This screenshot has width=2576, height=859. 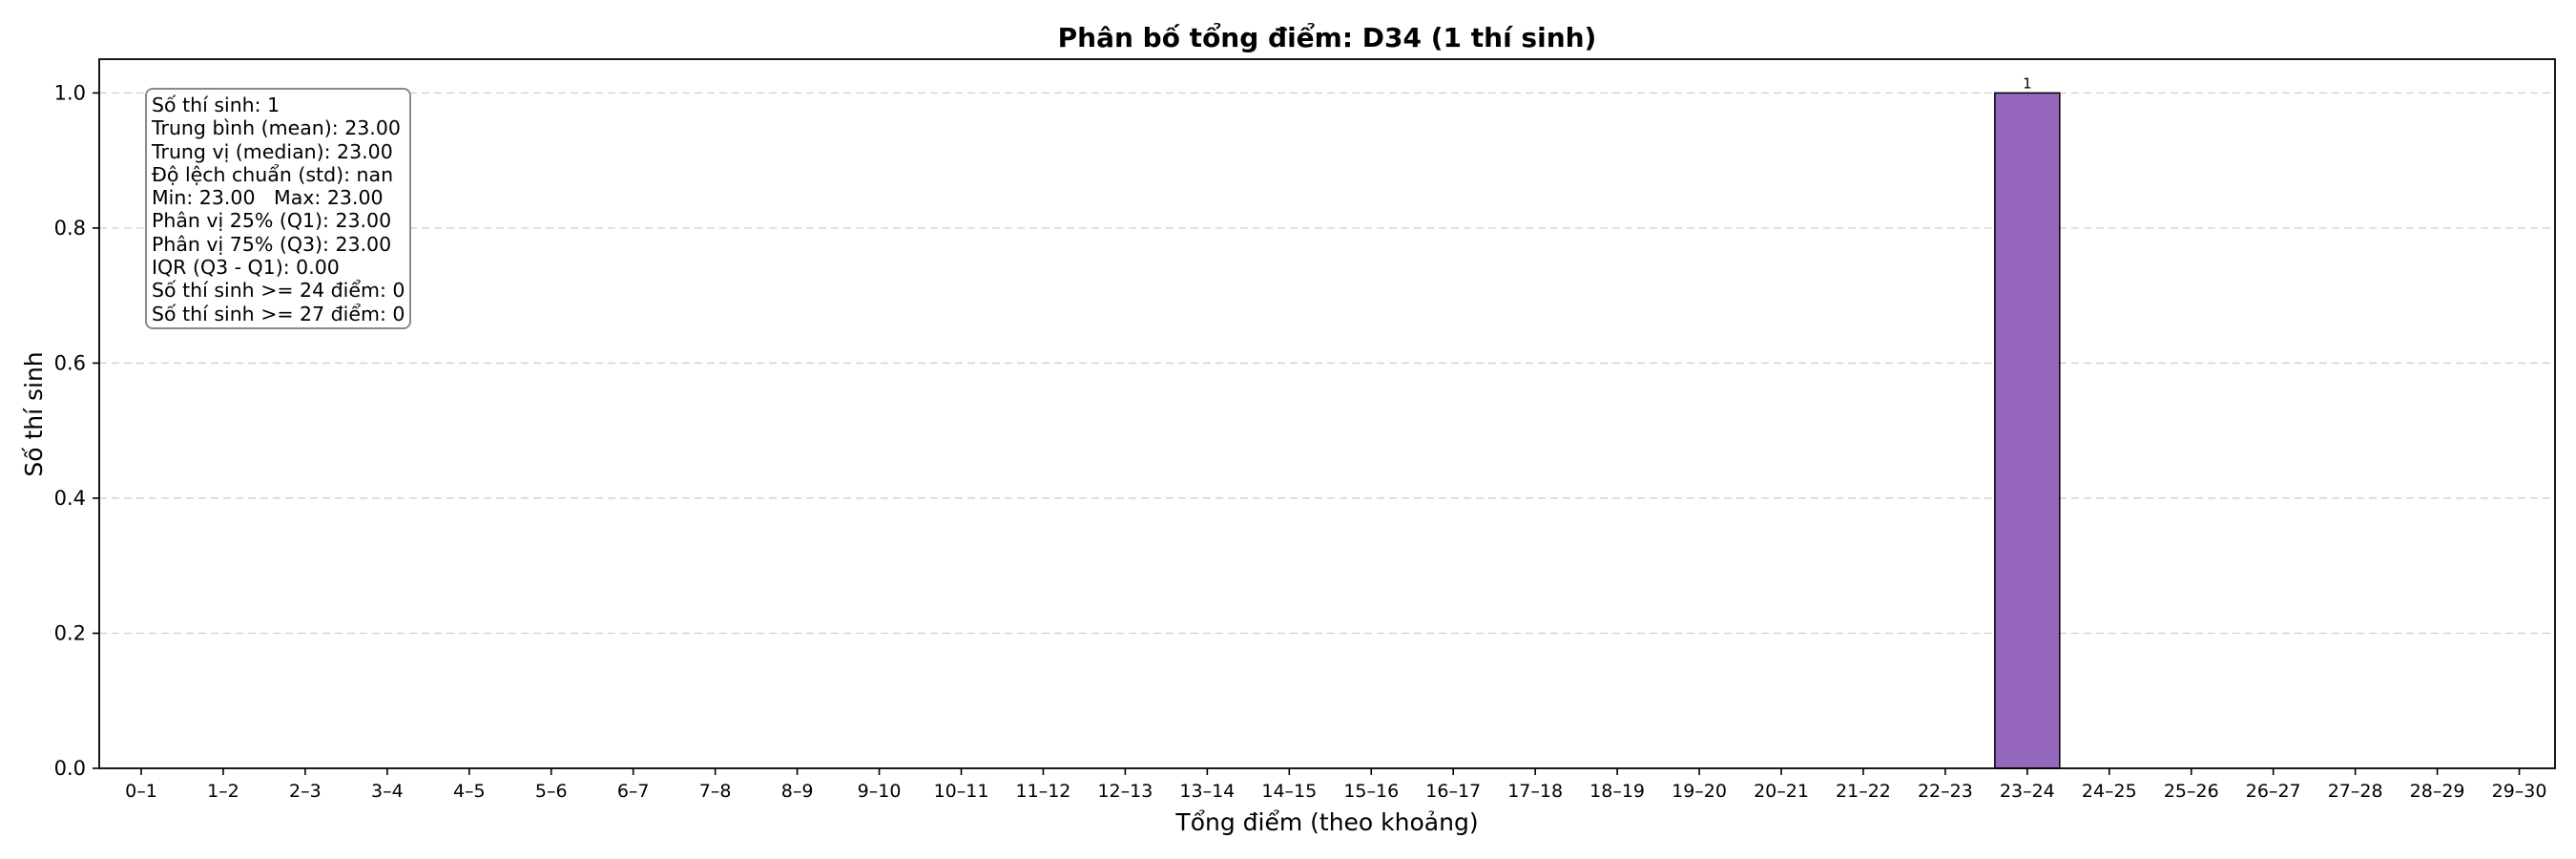 What do you see at coordinates (1371, 791) in the screenshot?
I see `x-tick-label: 15–16` at bounding box center [1371, 791].